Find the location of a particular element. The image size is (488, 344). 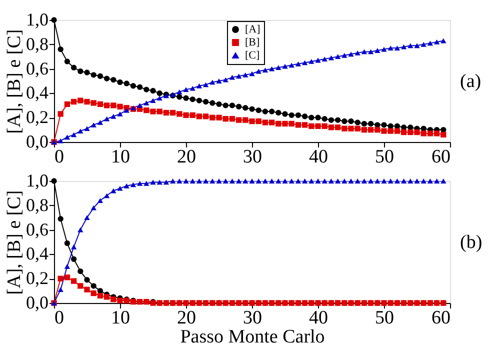

legend-label: [A] is located at coordinates (252, 30).